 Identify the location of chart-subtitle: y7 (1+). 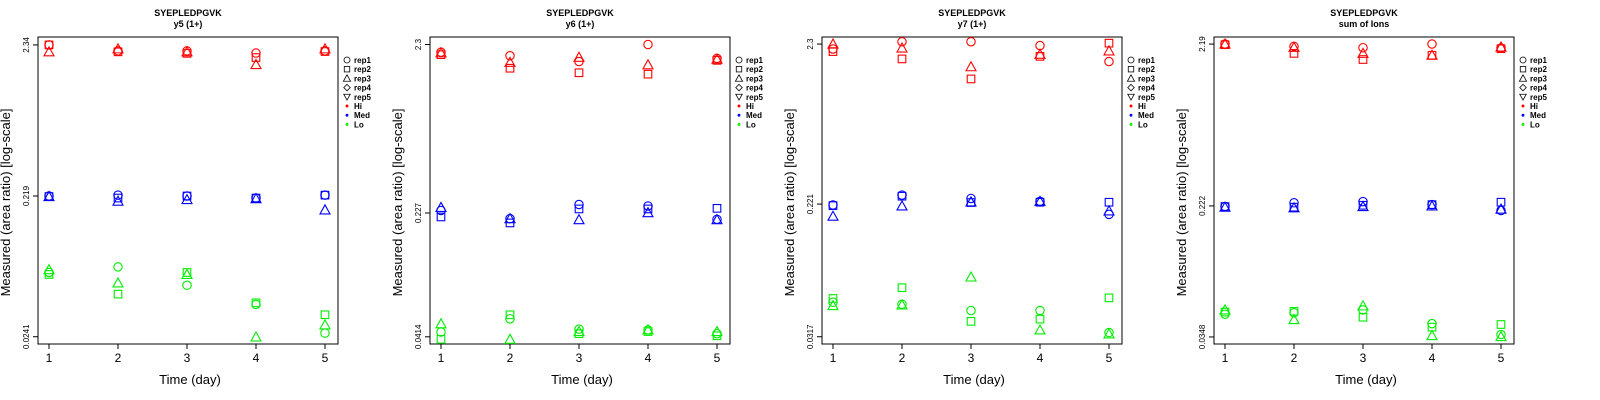
(972, 24).